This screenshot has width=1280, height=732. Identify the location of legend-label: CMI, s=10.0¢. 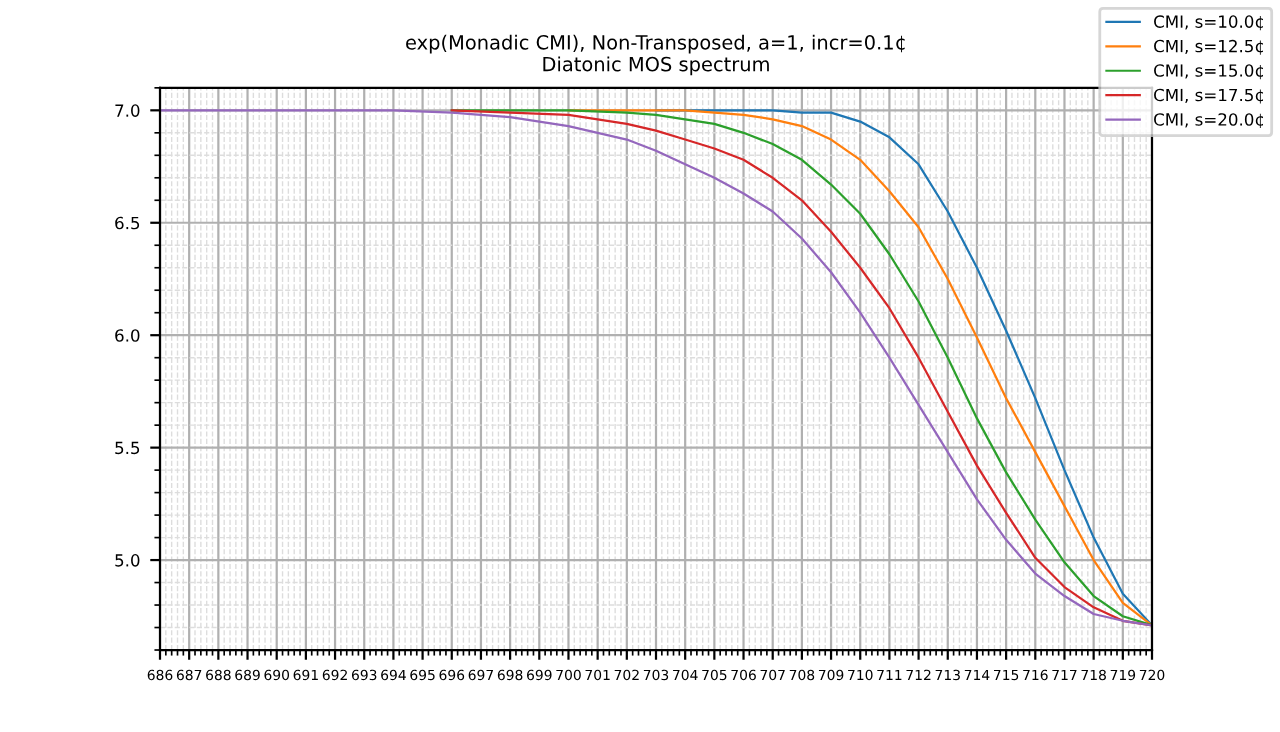
(1209, 23).